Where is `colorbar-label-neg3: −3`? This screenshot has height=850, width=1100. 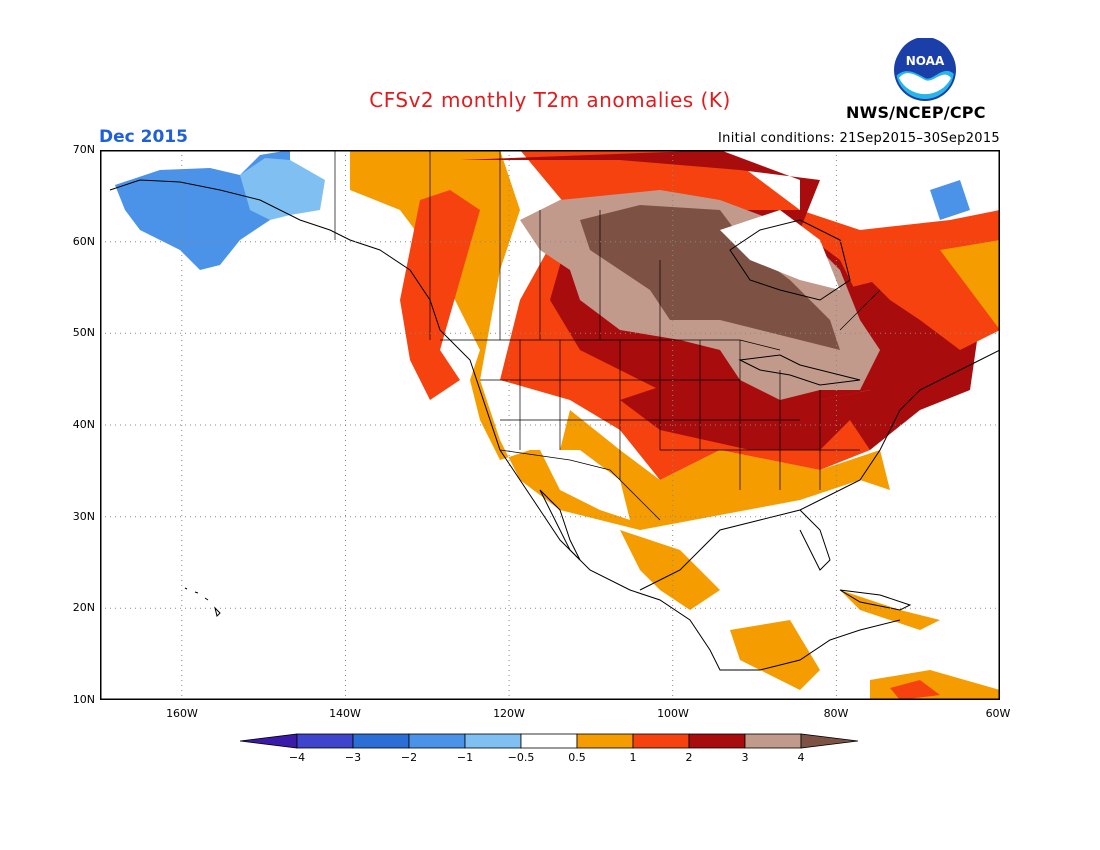 colorbar-label-neg3: −3 is located at coordinates (353, 757).